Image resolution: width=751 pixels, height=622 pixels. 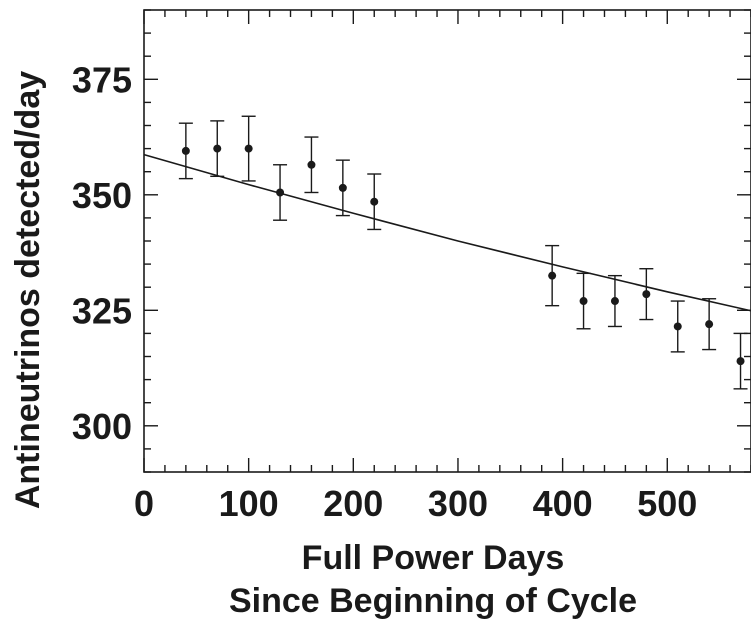 I want to click on x-tick-labels: 0 100 200 300 400 500, so click(x=415, y=503).